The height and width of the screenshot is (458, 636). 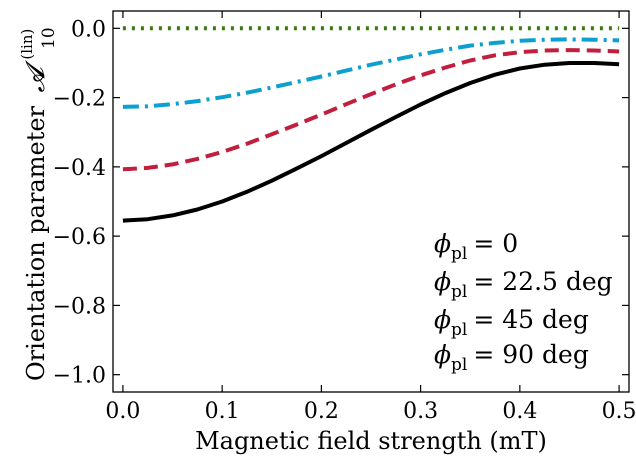 I want to click on y-axis-label-text: Orientation parameter, so click(x=36, y=243).